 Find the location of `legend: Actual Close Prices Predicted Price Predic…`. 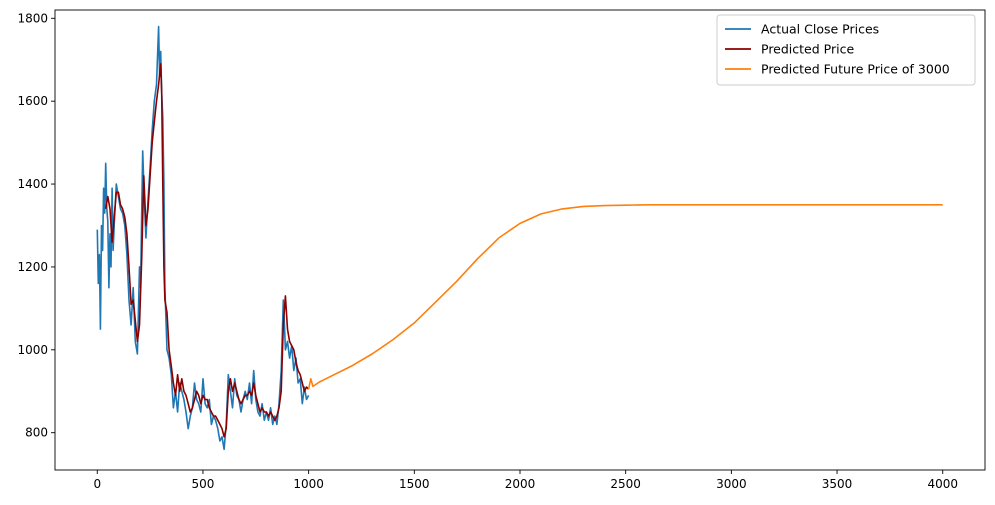

legend: Actual Close Prices Predicted Price Predic… is located at coordinates (846, 50).